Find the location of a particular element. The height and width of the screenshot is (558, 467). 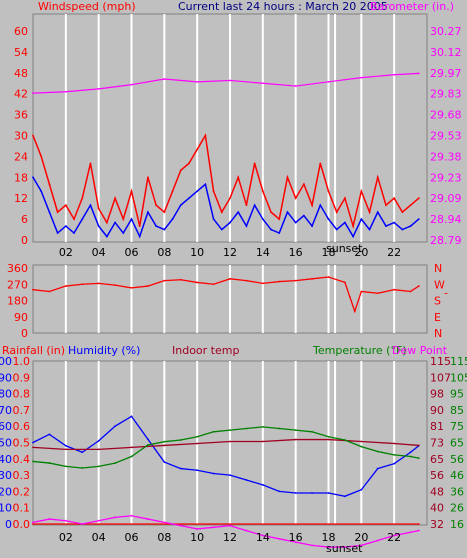

rainfall-tick: 1.0 is located at coordinates (22, 361).